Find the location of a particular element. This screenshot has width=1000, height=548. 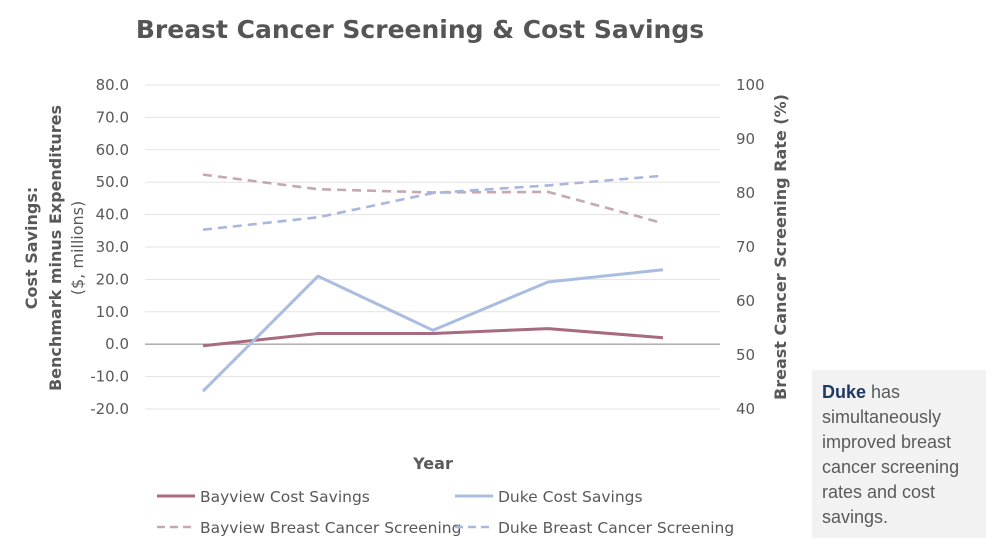

callout-highlight: Duke is located at coordinates (844, 392).